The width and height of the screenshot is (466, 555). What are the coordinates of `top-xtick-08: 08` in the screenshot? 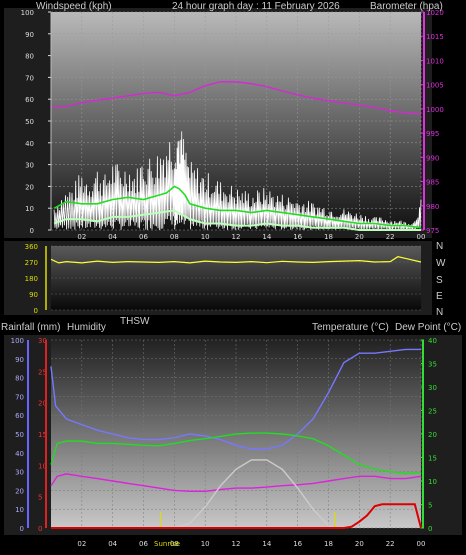 It's located at (174, 237).